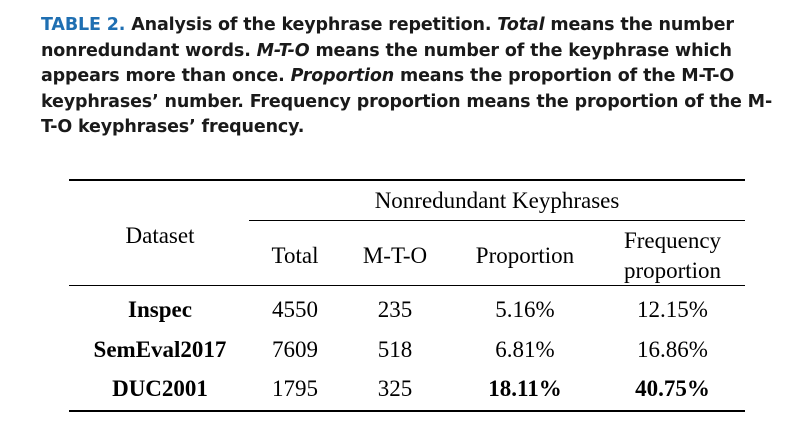 The image size is (801, 428). What do you see at coordinates (407, 411) in the screenshot?
I see `table-bottom-rule` at bounding box center [407, 411].